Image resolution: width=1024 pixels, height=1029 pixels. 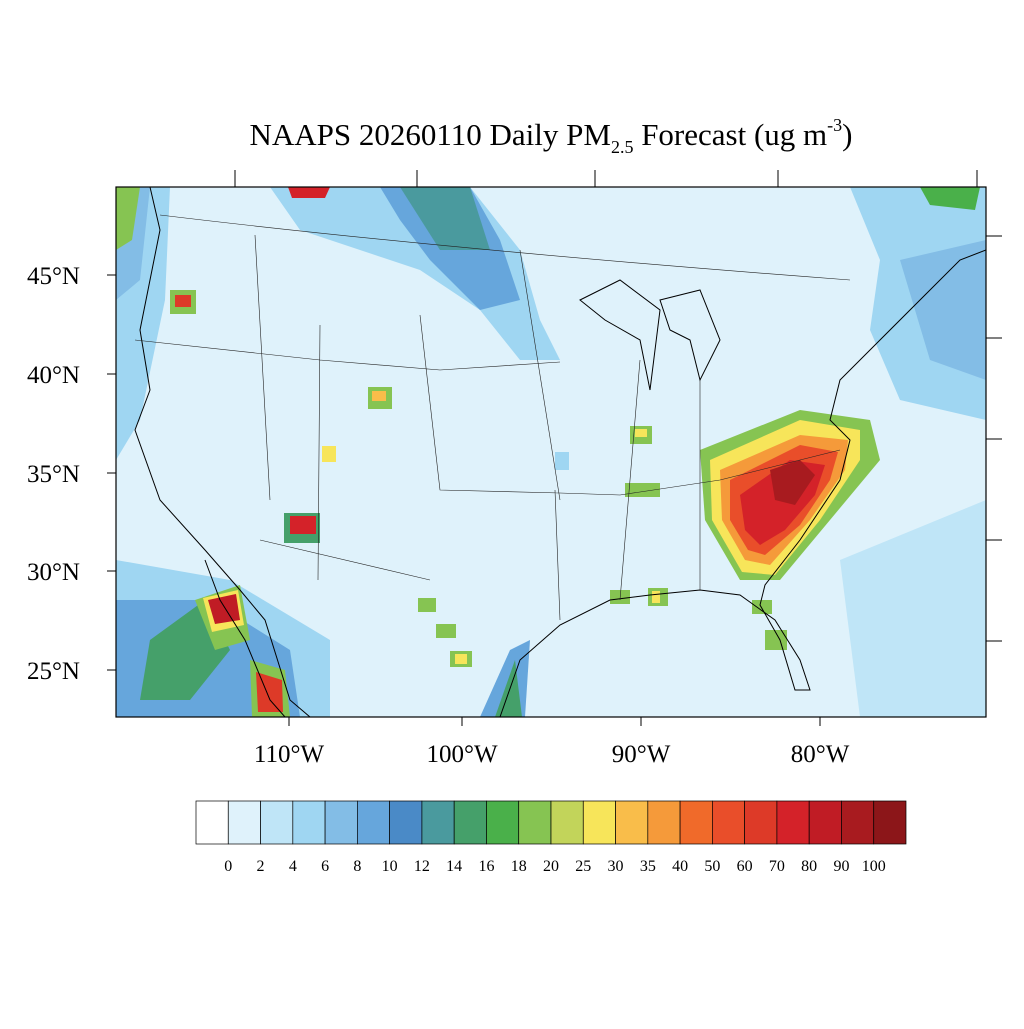 What do you see at coordinates (616, 866) in the screenshot?
I see `colorbar-label: 30` at bounding box center [616, 866].